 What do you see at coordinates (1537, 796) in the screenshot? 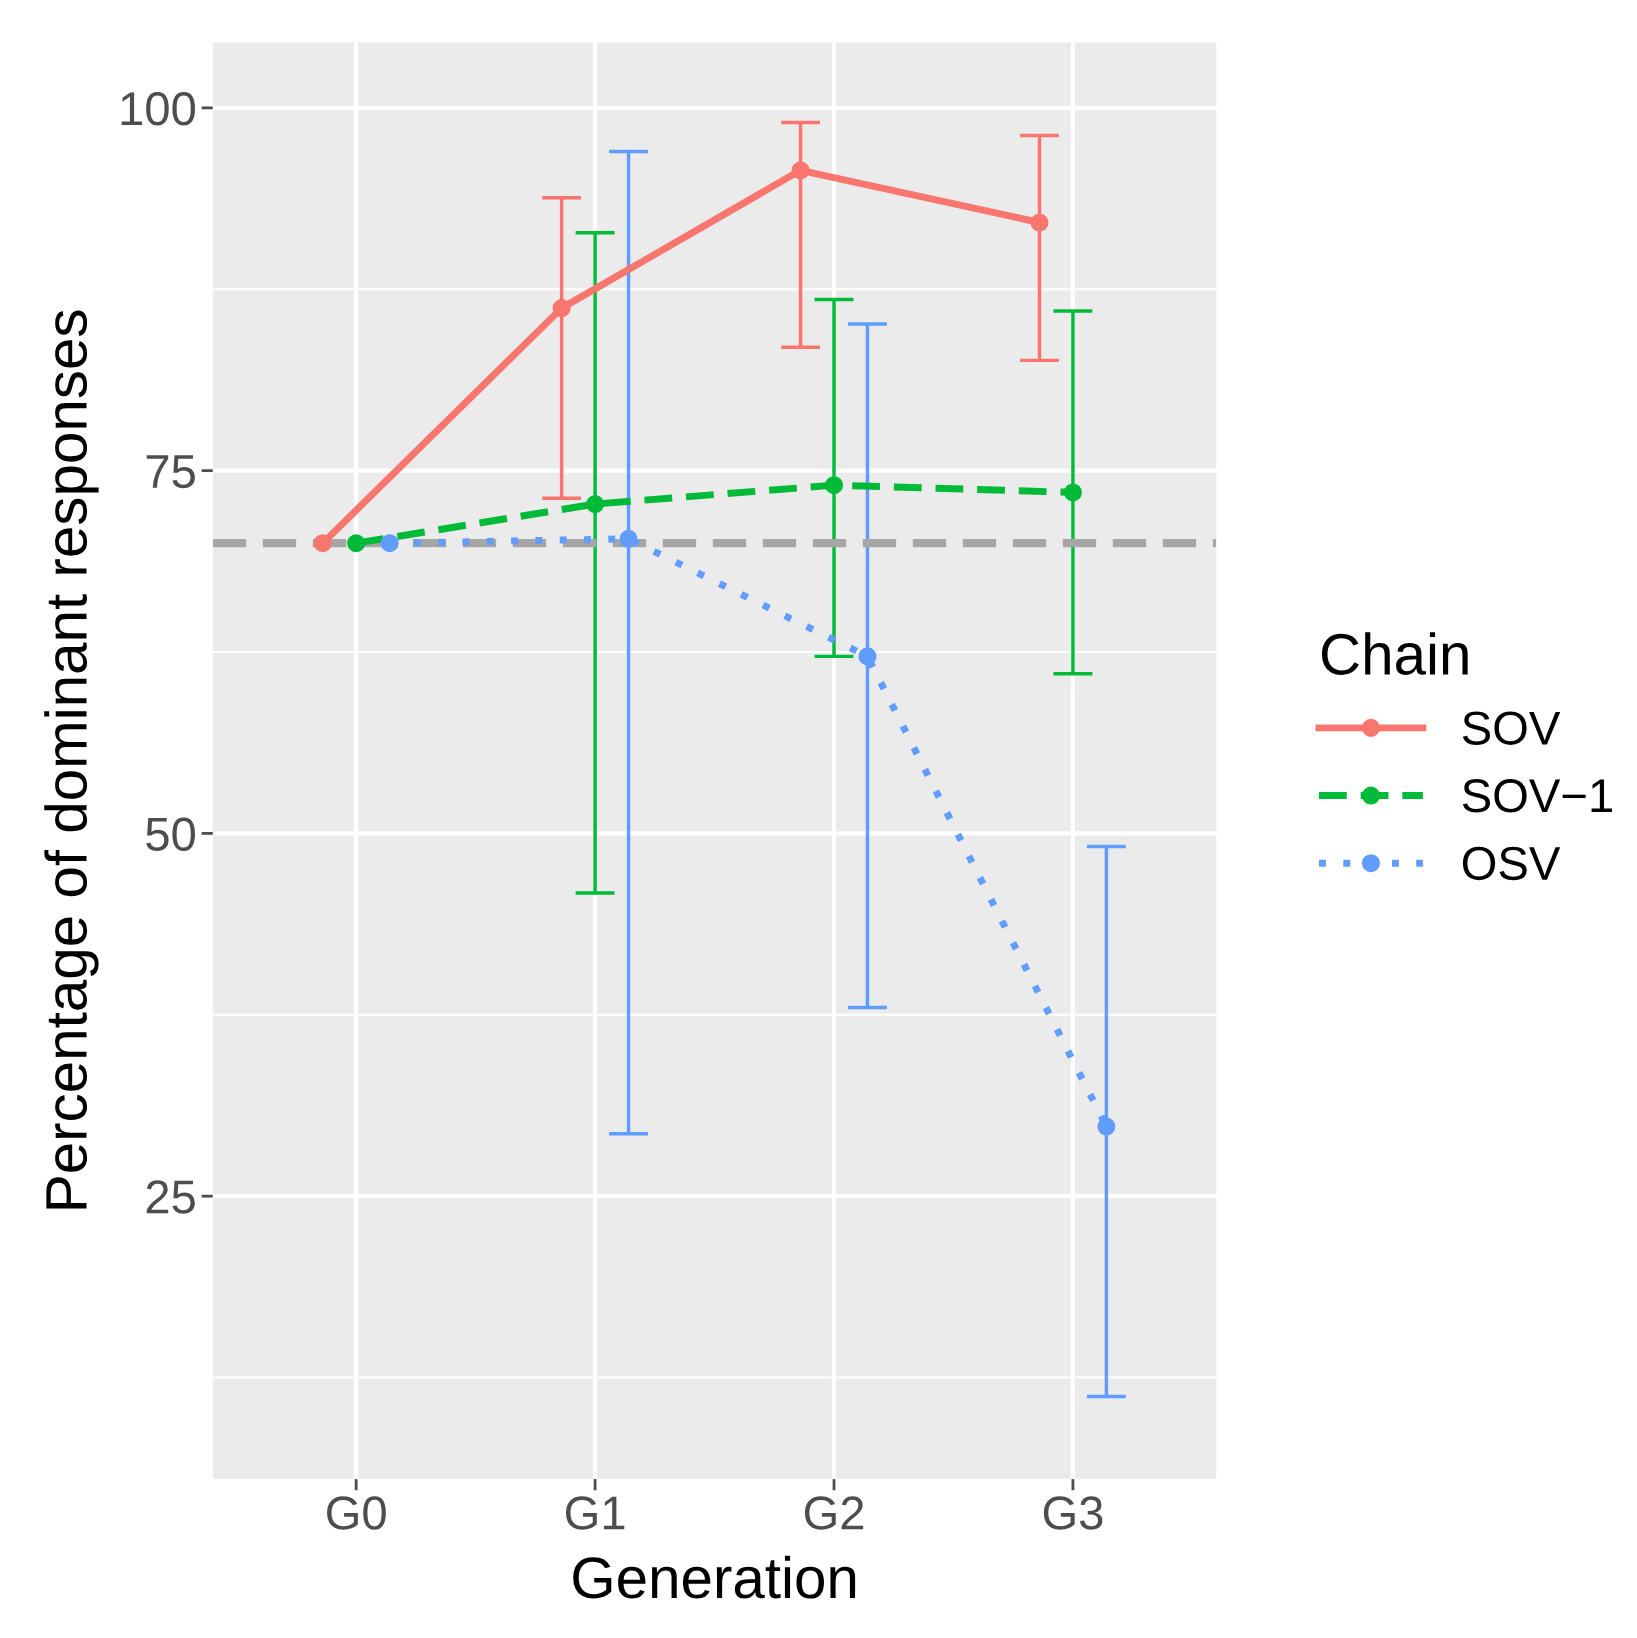
I see `legend-label: SOV−1` at bounding box center [1537, 796].